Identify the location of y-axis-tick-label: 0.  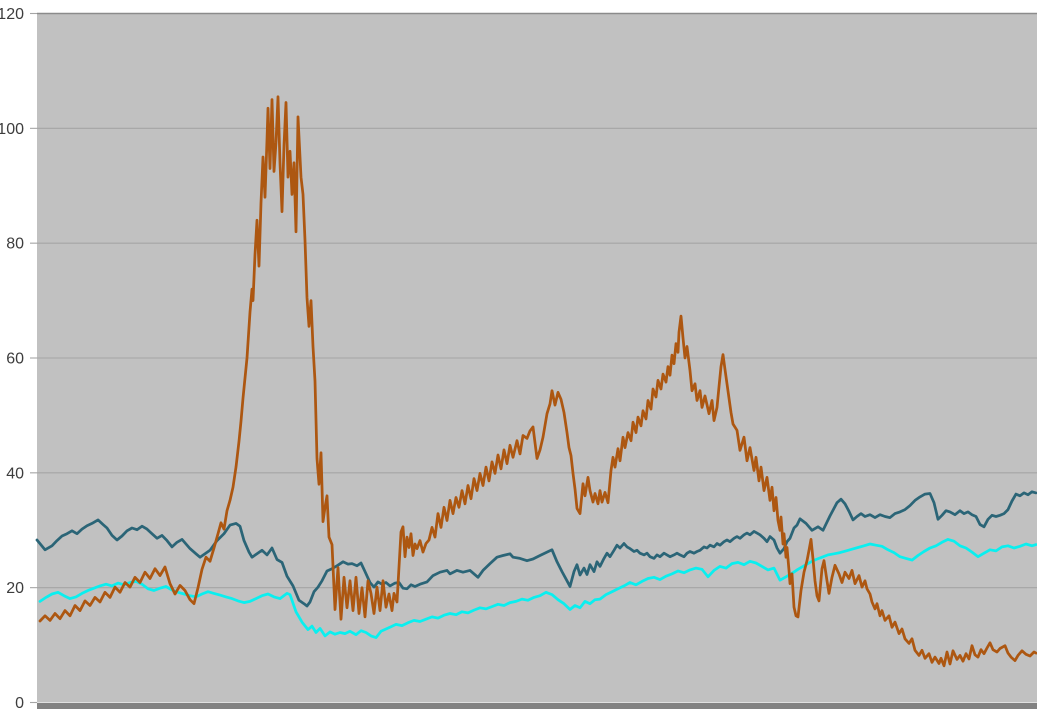
(19, 702).